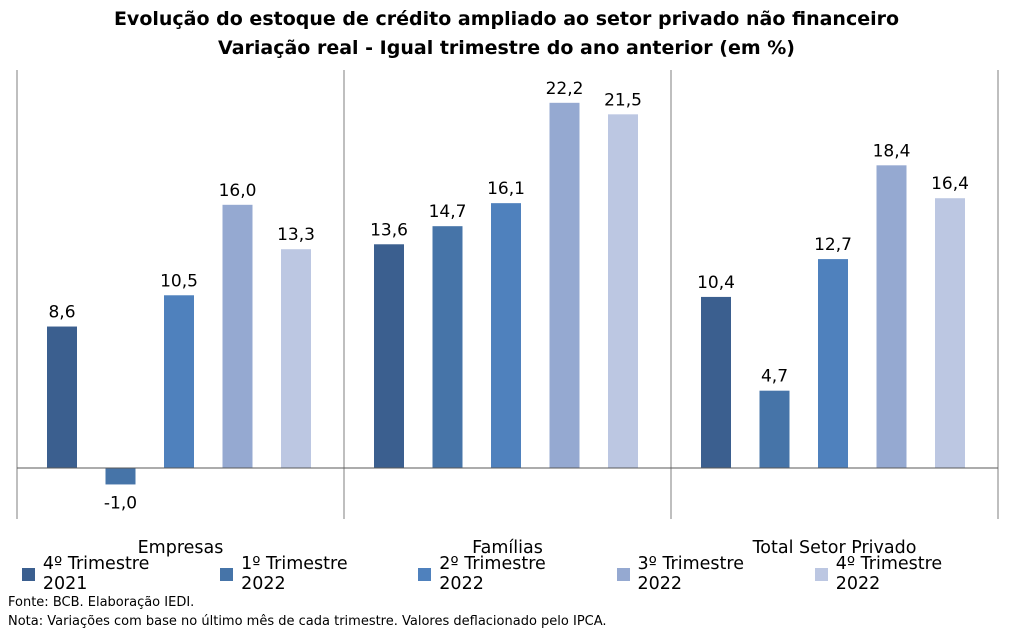 The height and width of the screenshot is (632, 1013). Describe the element at coordinates (492, 574) in the screenshot. I see `legend-label: 2º Trimestre 2022` at that location.